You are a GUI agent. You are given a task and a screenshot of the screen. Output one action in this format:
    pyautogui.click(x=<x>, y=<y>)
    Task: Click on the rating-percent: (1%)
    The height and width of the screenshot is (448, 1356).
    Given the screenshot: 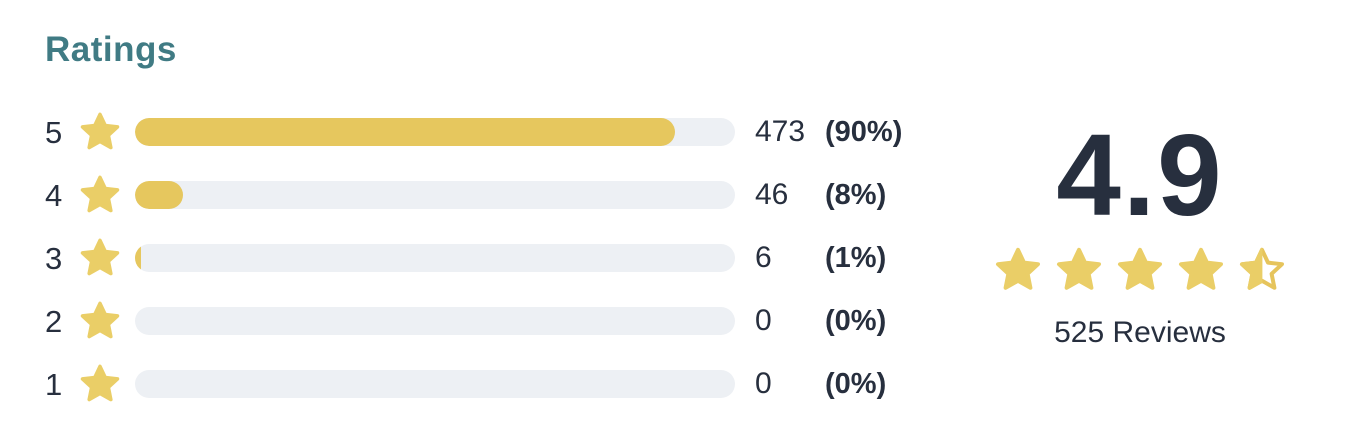 What is the action you would take?
    pyautogui.click(x=856, y=257)
    